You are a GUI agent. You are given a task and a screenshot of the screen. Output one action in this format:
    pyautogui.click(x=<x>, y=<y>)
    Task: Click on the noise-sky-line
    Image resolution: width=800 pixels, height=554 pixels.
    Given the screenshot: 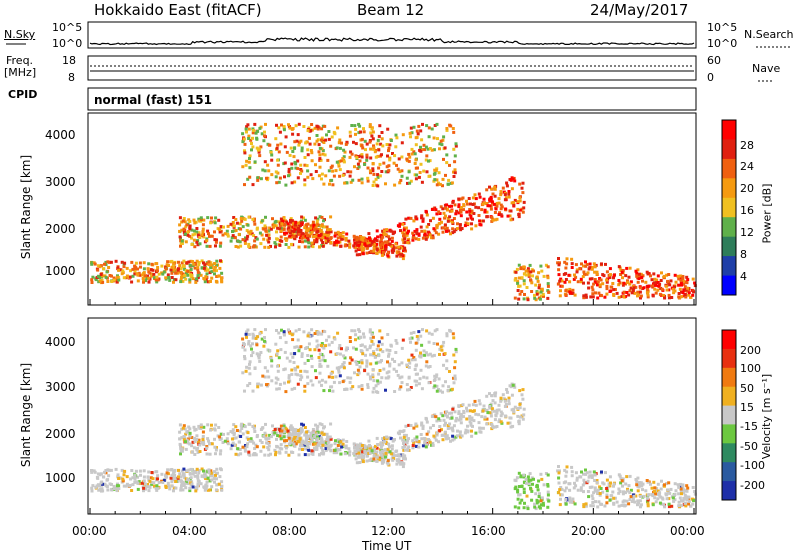 What is the action you would take?
    pyautogui.click(x=392, y=41)
    